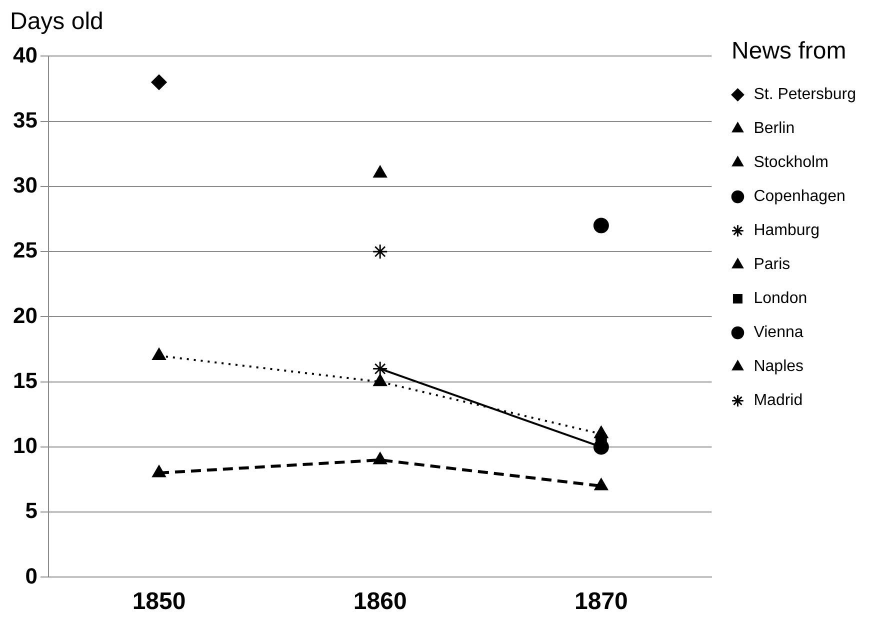 This screenshot has width=896, height=632. What do you see at coordinates (31, 511) in the screenshot?
I see `y-tick-label: 5` at bounding box center [31, 511].